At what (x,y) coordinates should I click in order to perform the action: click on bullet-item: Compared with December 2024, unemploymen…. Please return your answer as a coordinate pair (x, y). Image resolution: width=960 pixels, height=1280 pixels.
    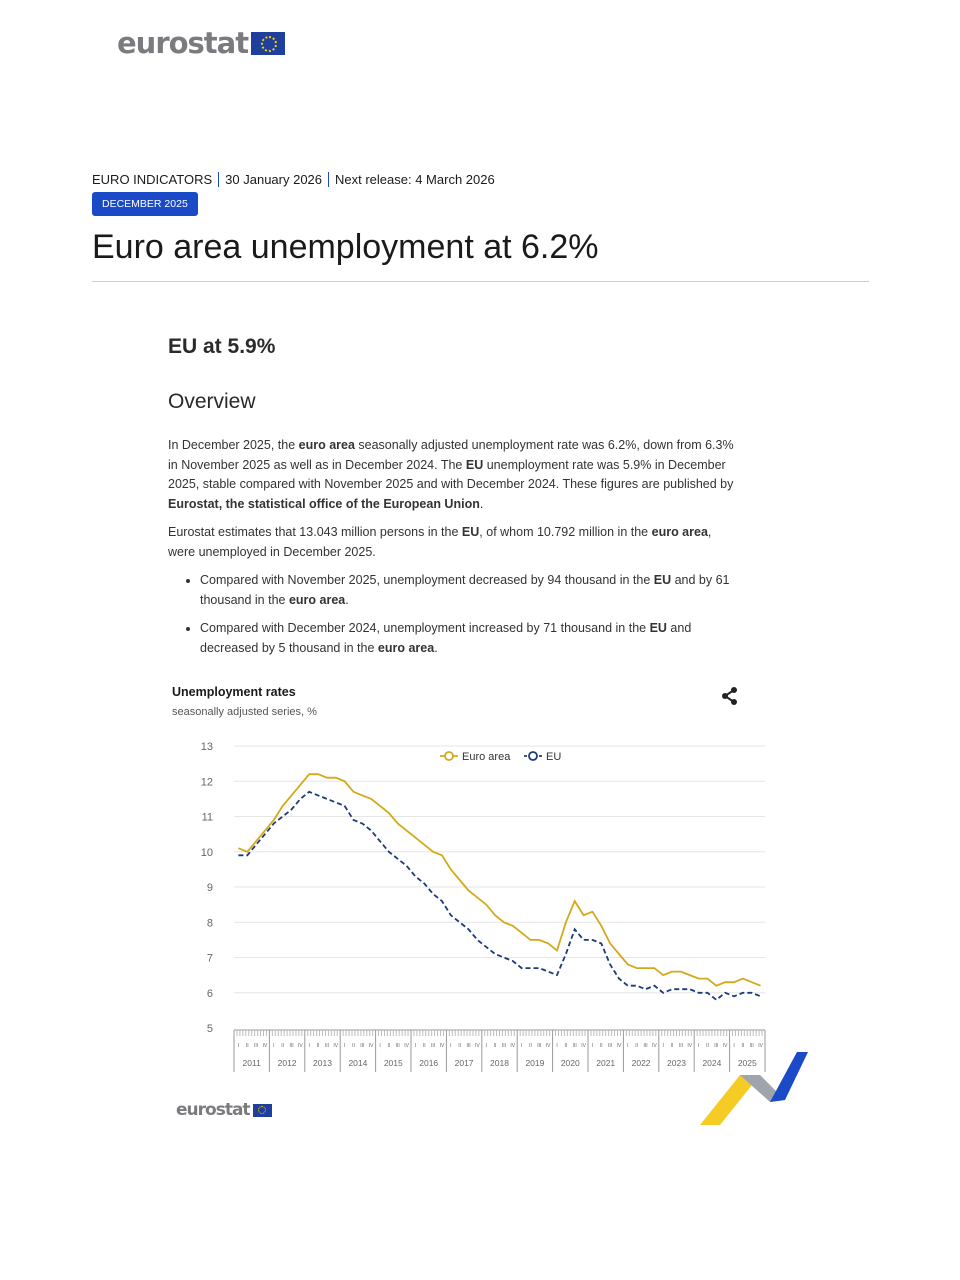
    Looking at the image, I should click on (470, 638).